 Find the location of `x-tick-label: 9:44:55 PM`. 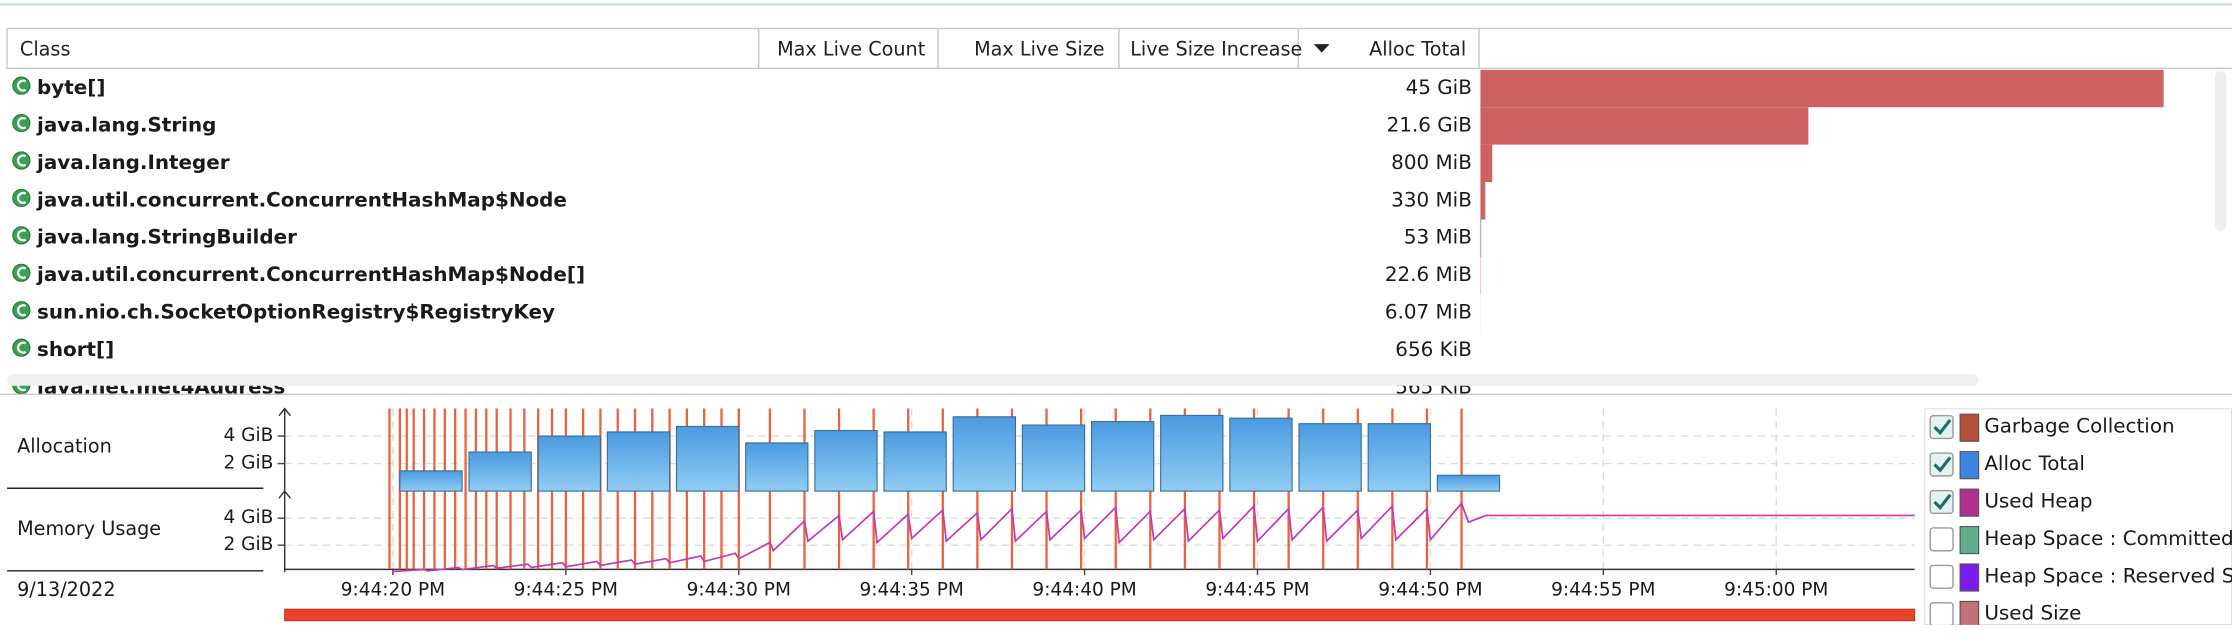

x-tick-label: 9:44:55 PM is located at coordinates (1603, 590).